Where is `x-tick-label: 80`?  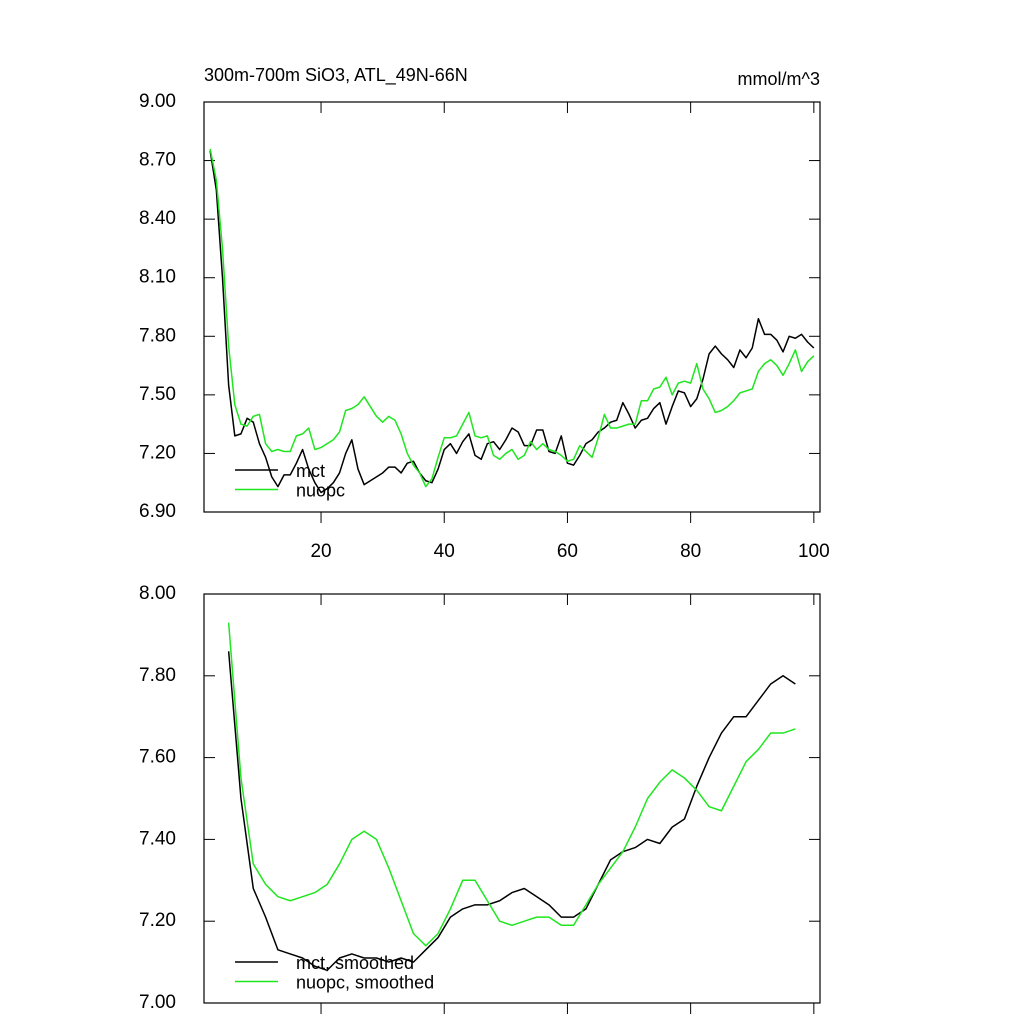
x-tick-label: 80 is located at coordinates (690, 551).